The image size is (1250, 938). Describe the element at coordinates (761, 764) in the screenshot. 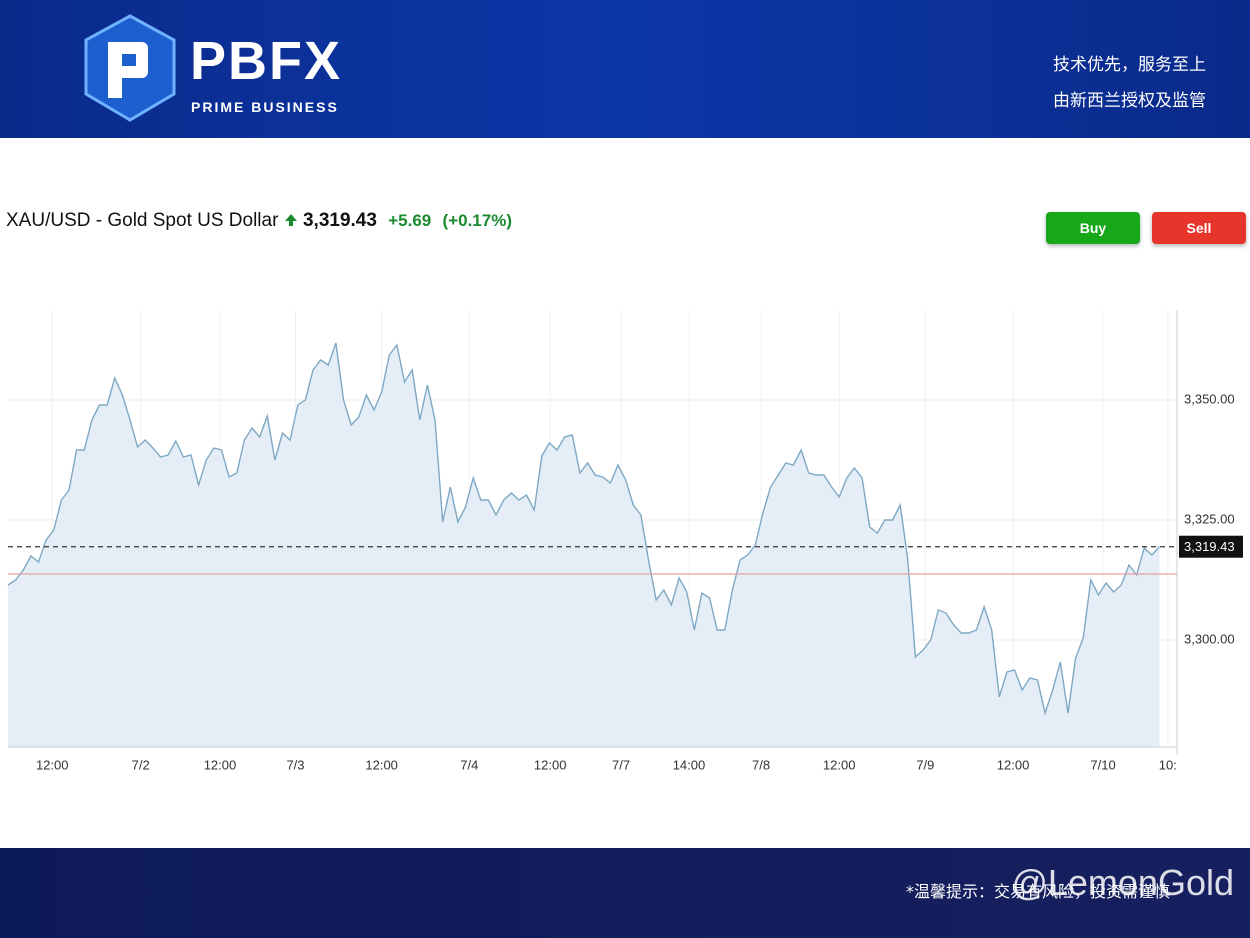

I see `x-tick-label: 7/8` at that location.